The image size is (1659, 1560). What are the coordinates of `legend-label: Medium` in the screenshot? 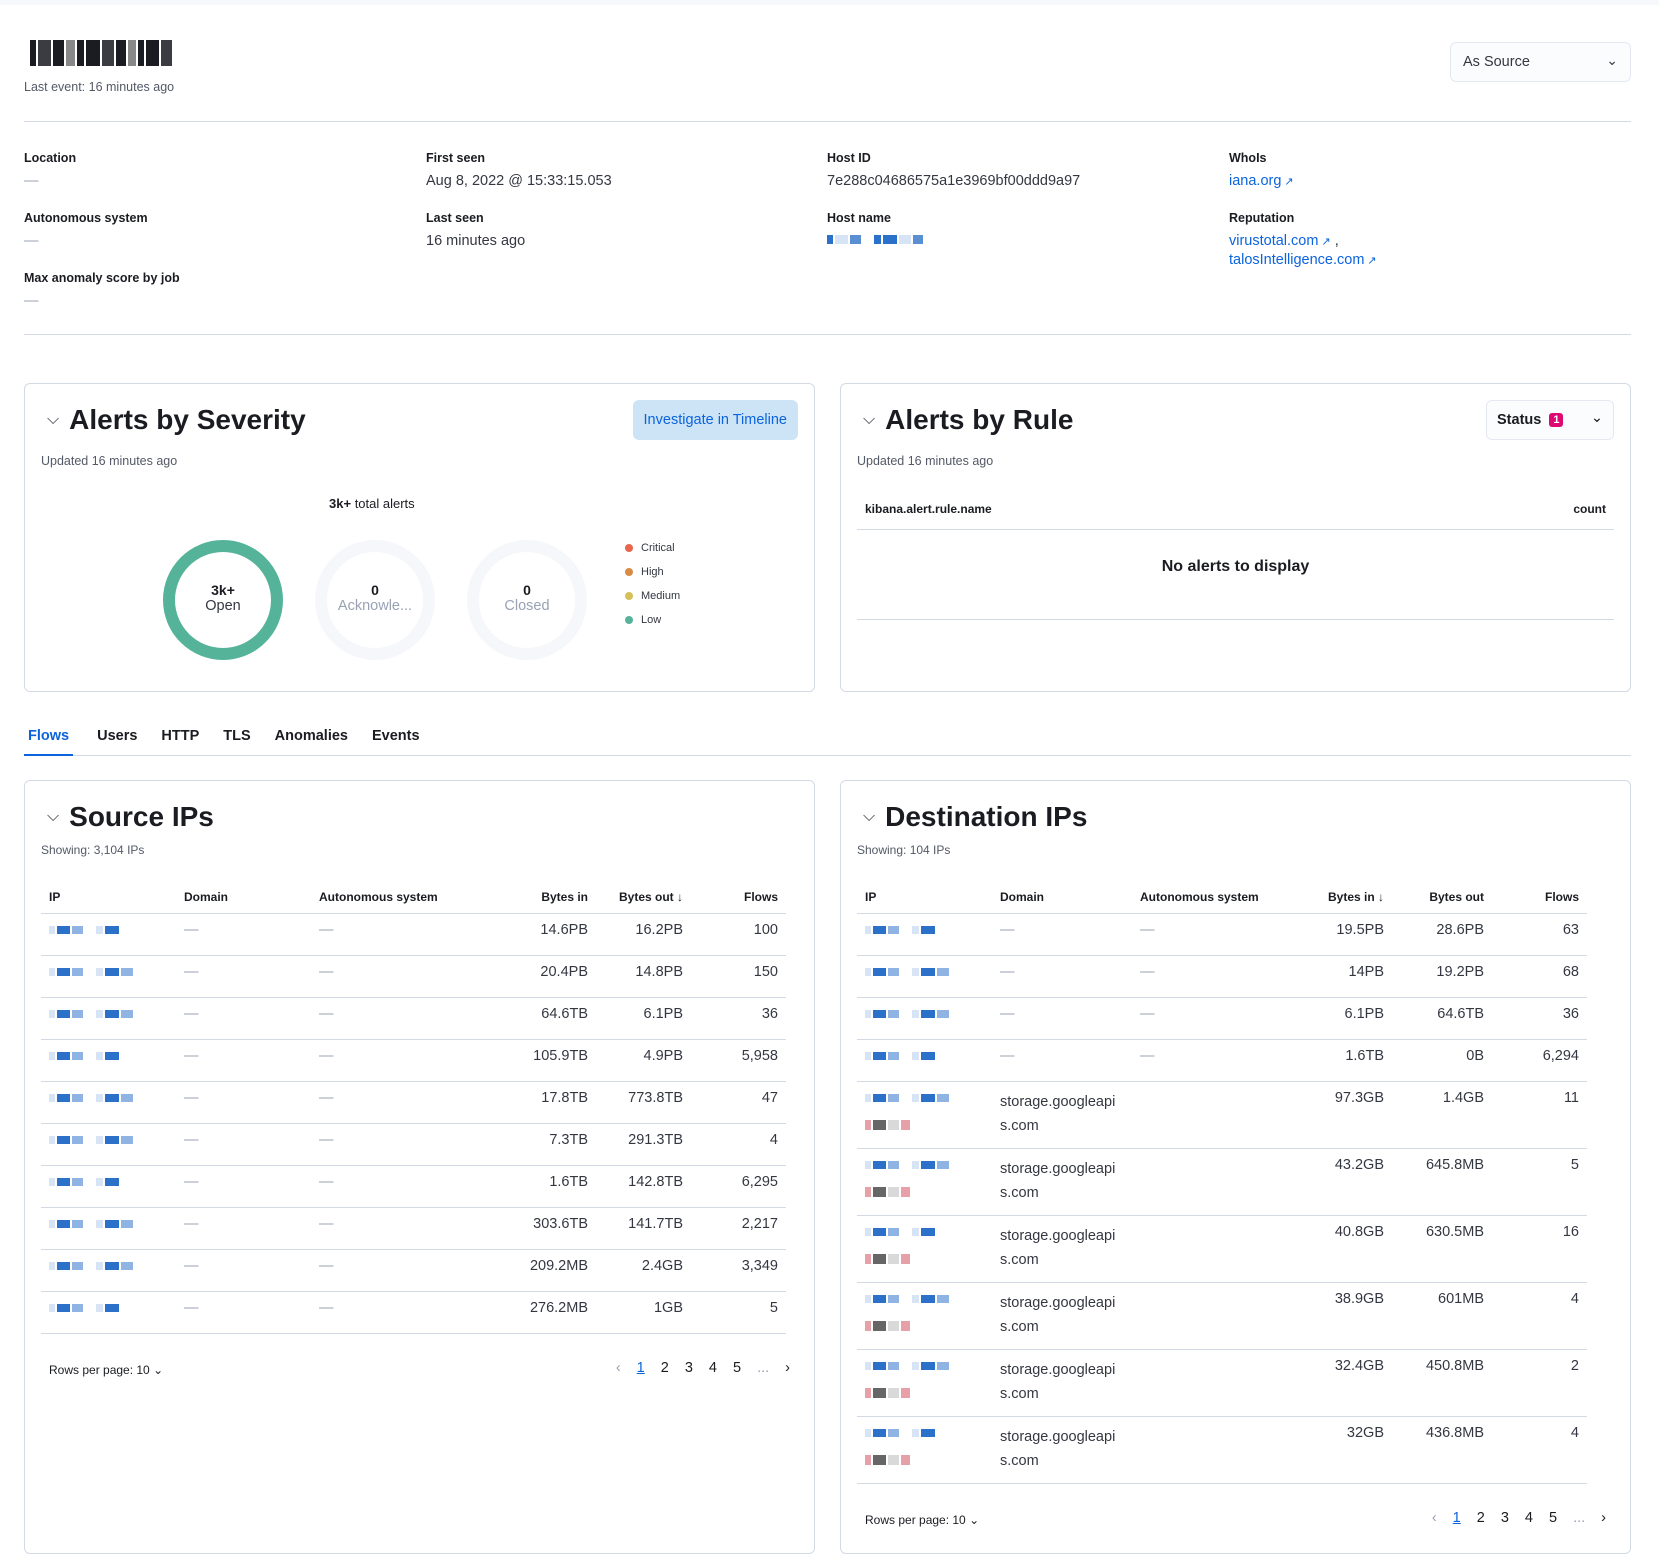 It's located at (661, 596).